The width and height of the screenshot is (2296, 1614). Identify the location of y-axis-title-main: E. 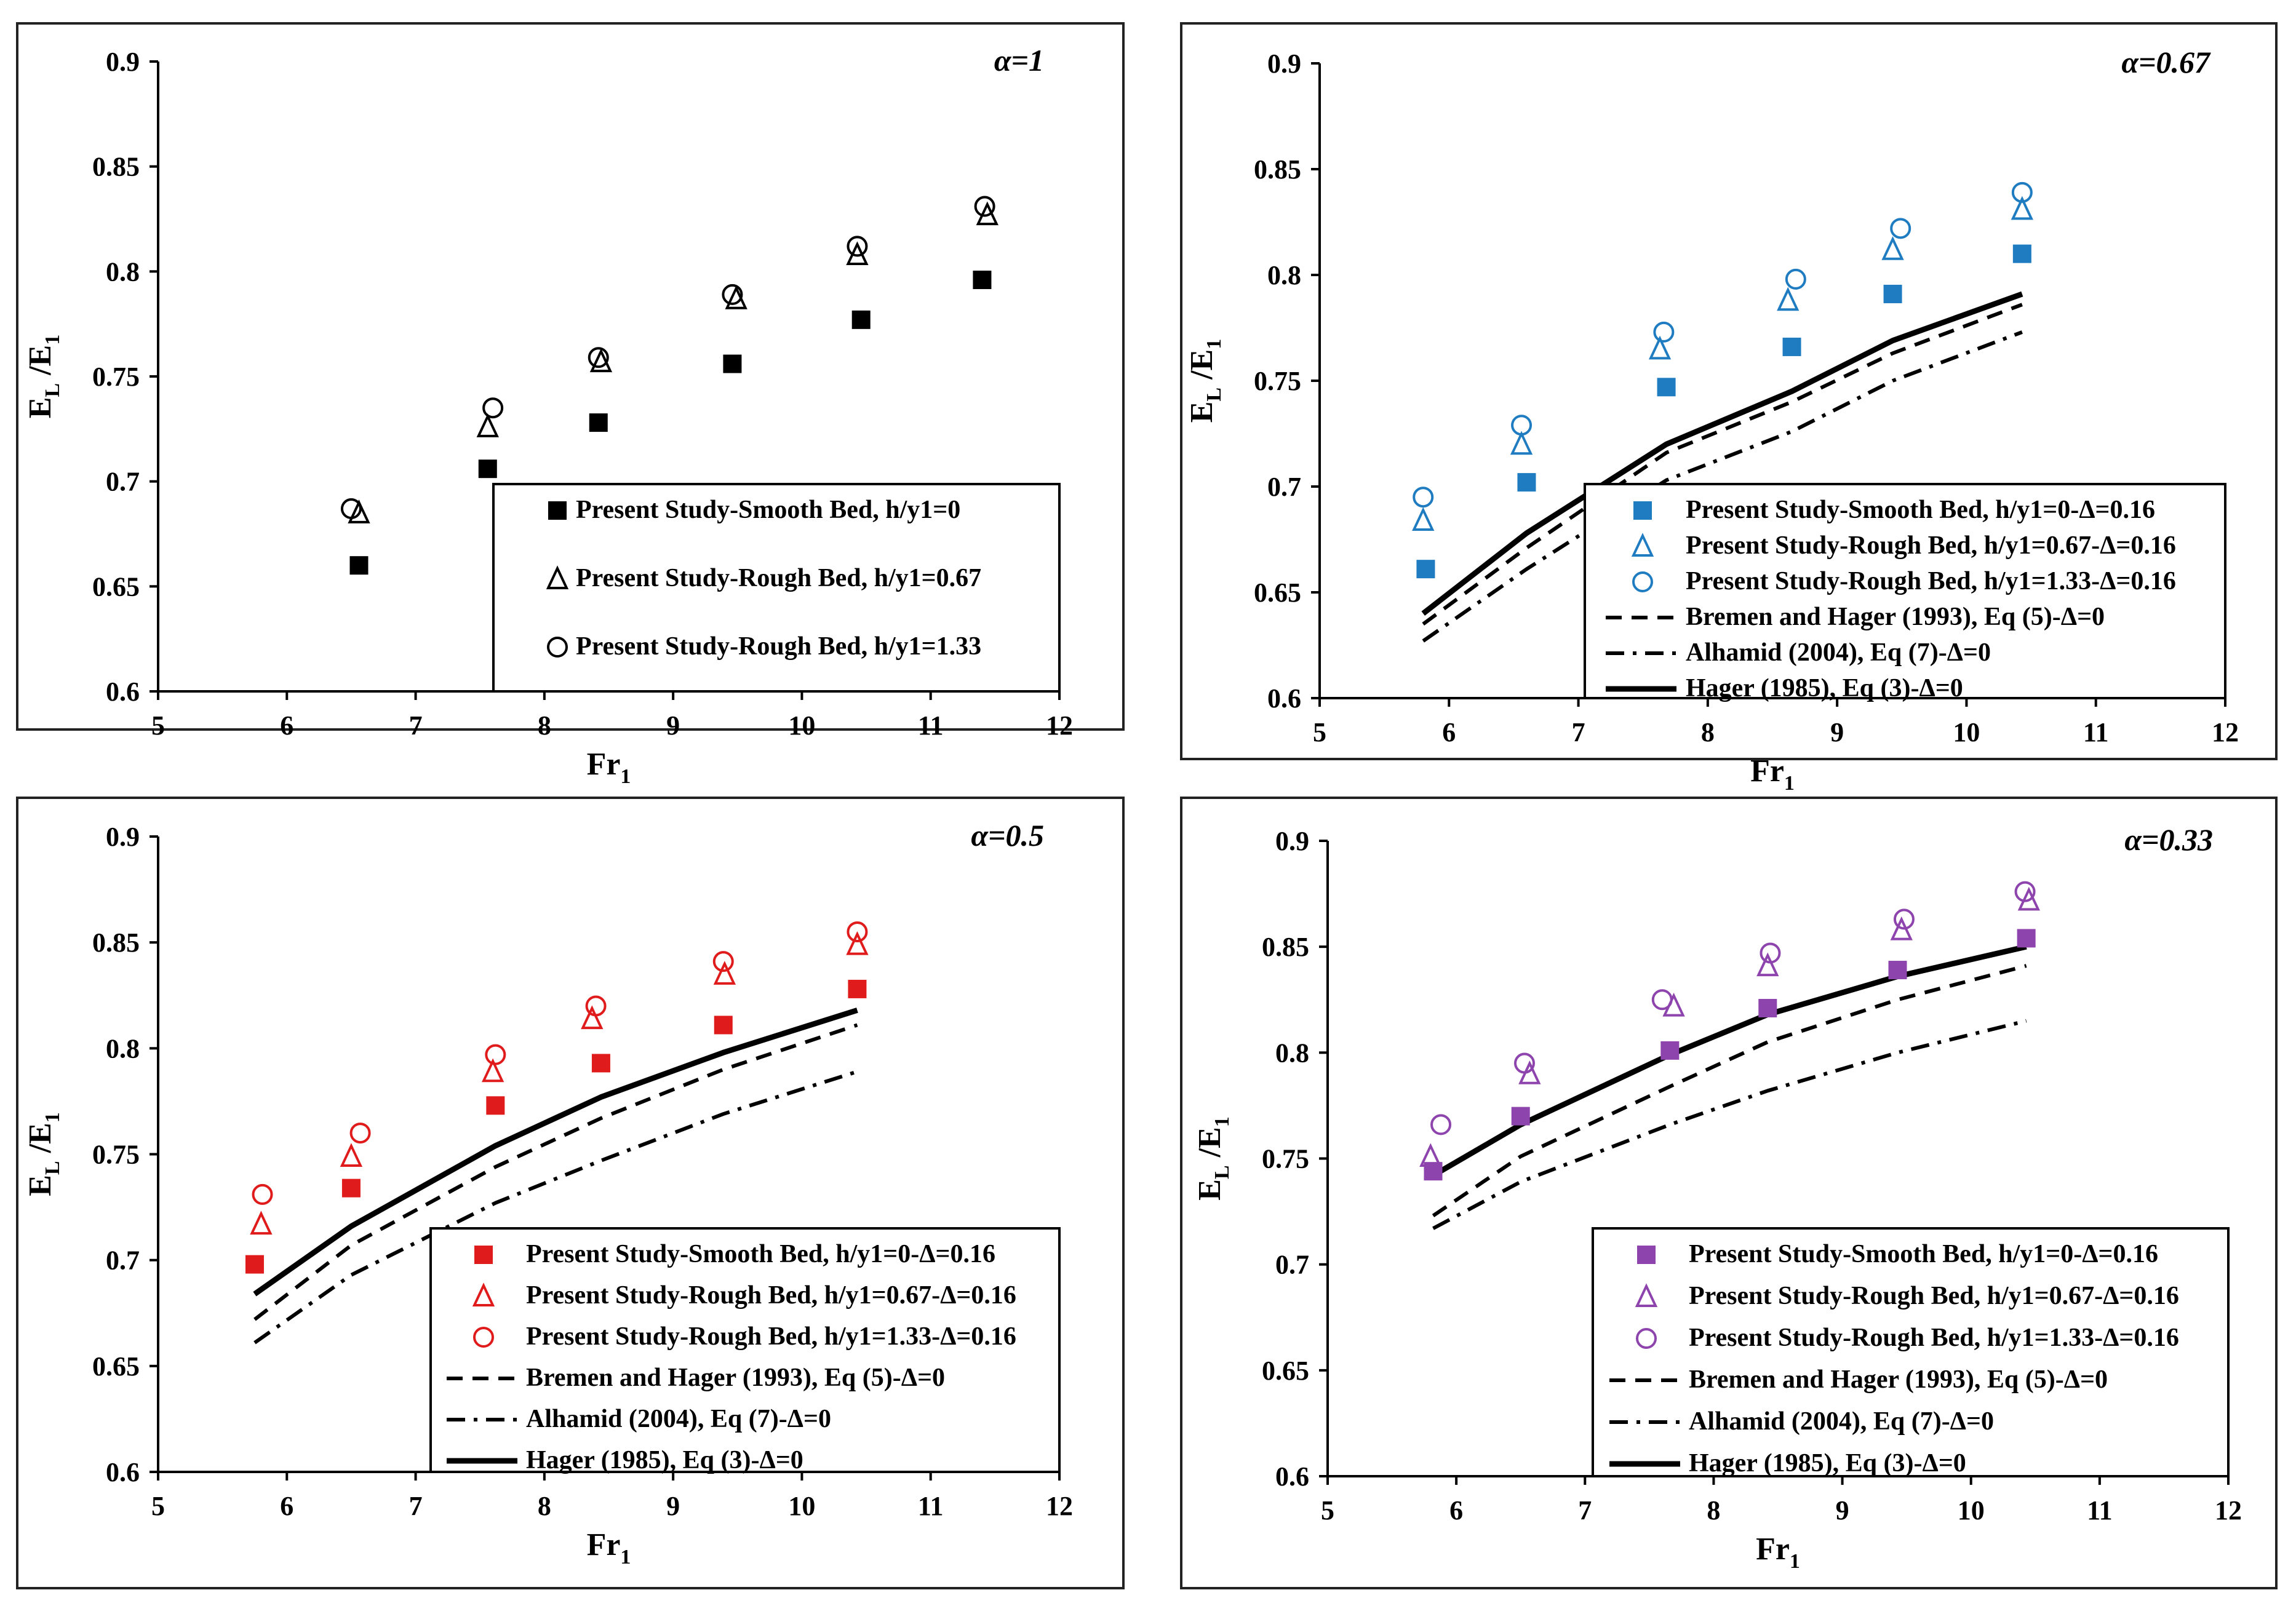
(40, 408).